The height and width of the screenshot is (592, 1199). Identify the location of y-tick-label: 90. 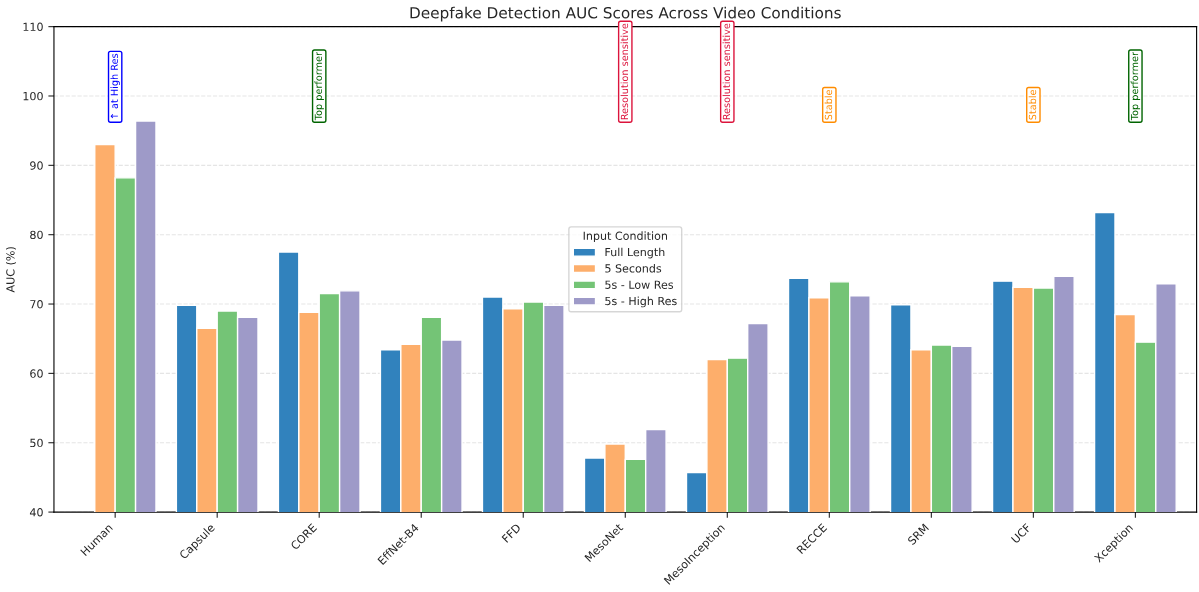
(36, 165).